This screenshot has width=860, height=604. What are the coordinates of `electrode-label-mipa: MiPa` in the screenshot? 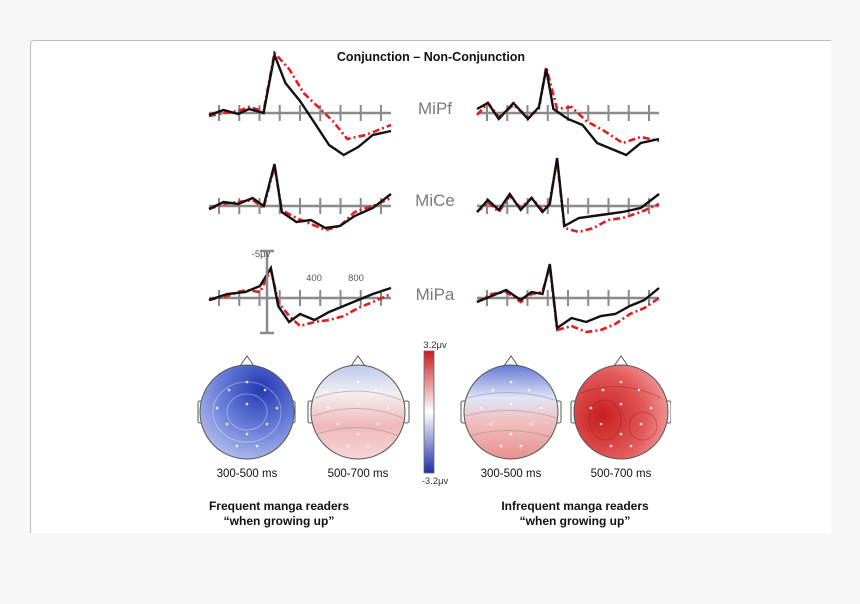 It's located at (435, 294).